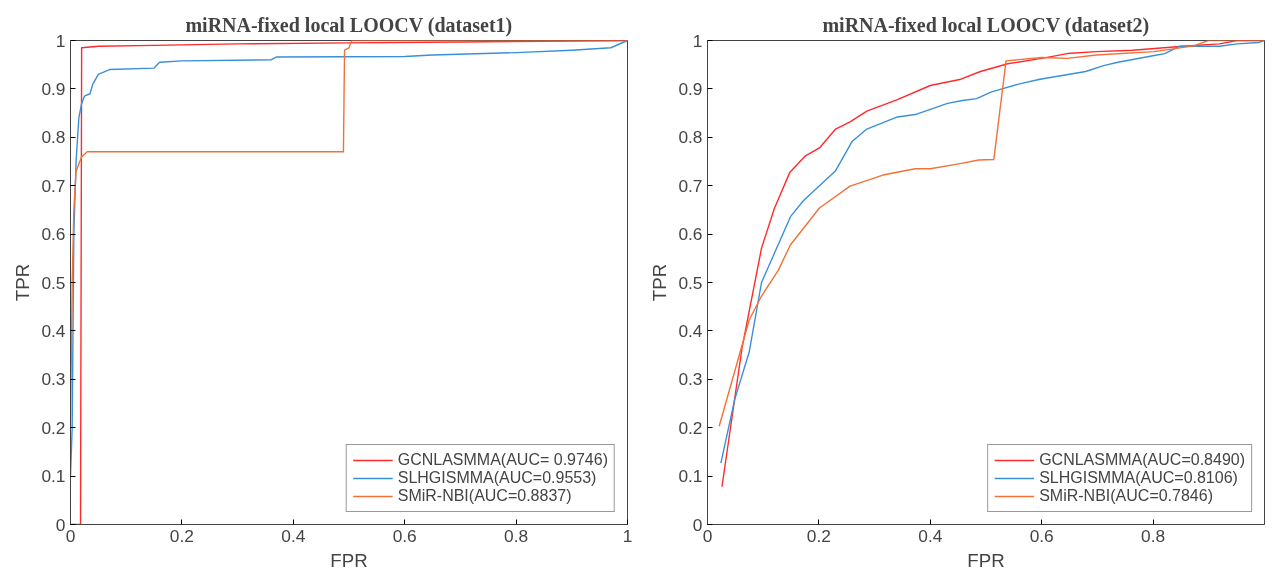 The height and width of the screenshot is (574, 1279). I want to click on legend-label: GCNLASMMA(AUC= 0.9746), so click(502, 460).